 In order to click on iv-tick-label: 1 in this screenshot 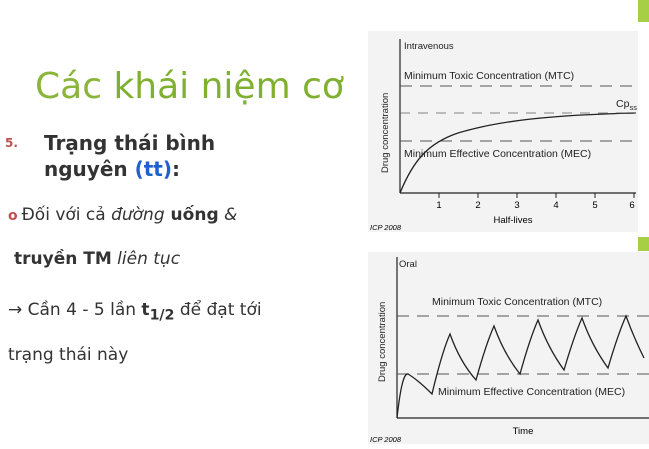, I will do `click(438, 205)`.